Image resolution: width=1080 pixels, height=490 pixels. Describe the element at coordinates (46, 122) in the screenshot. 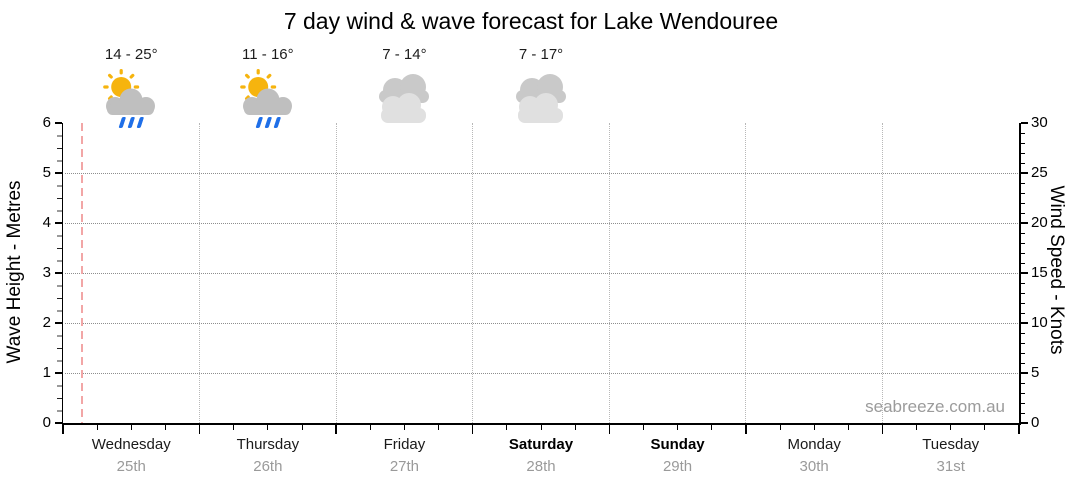

I see `left-axis-tick-label: 6` at that location.